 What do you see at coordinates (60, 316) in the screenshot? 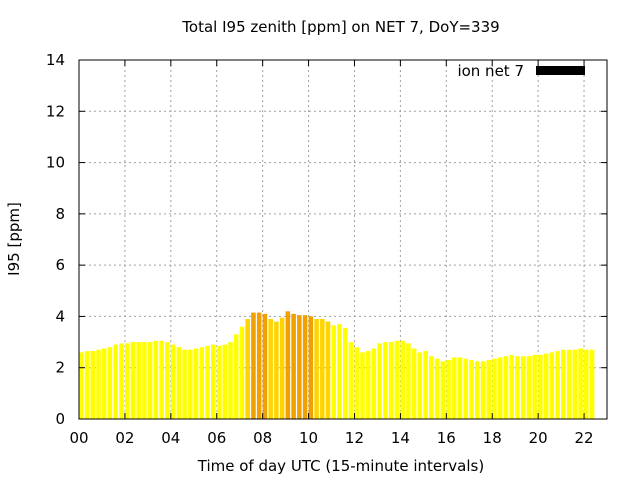
I see `y-tick-label: 4` at bounding box center [60, 316].